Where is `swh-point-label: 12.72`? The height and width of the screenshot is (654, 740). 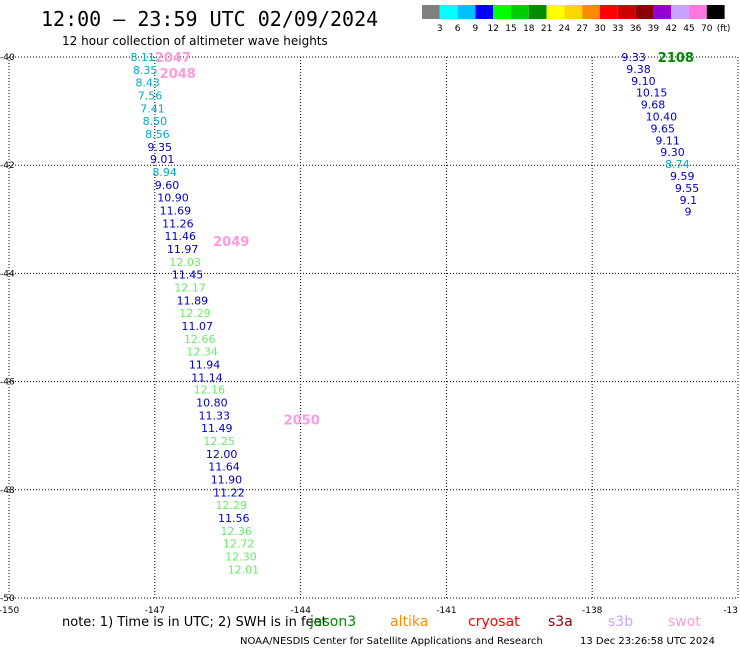
swh-point-label: 12.72 is located at coordinates (239, 543).